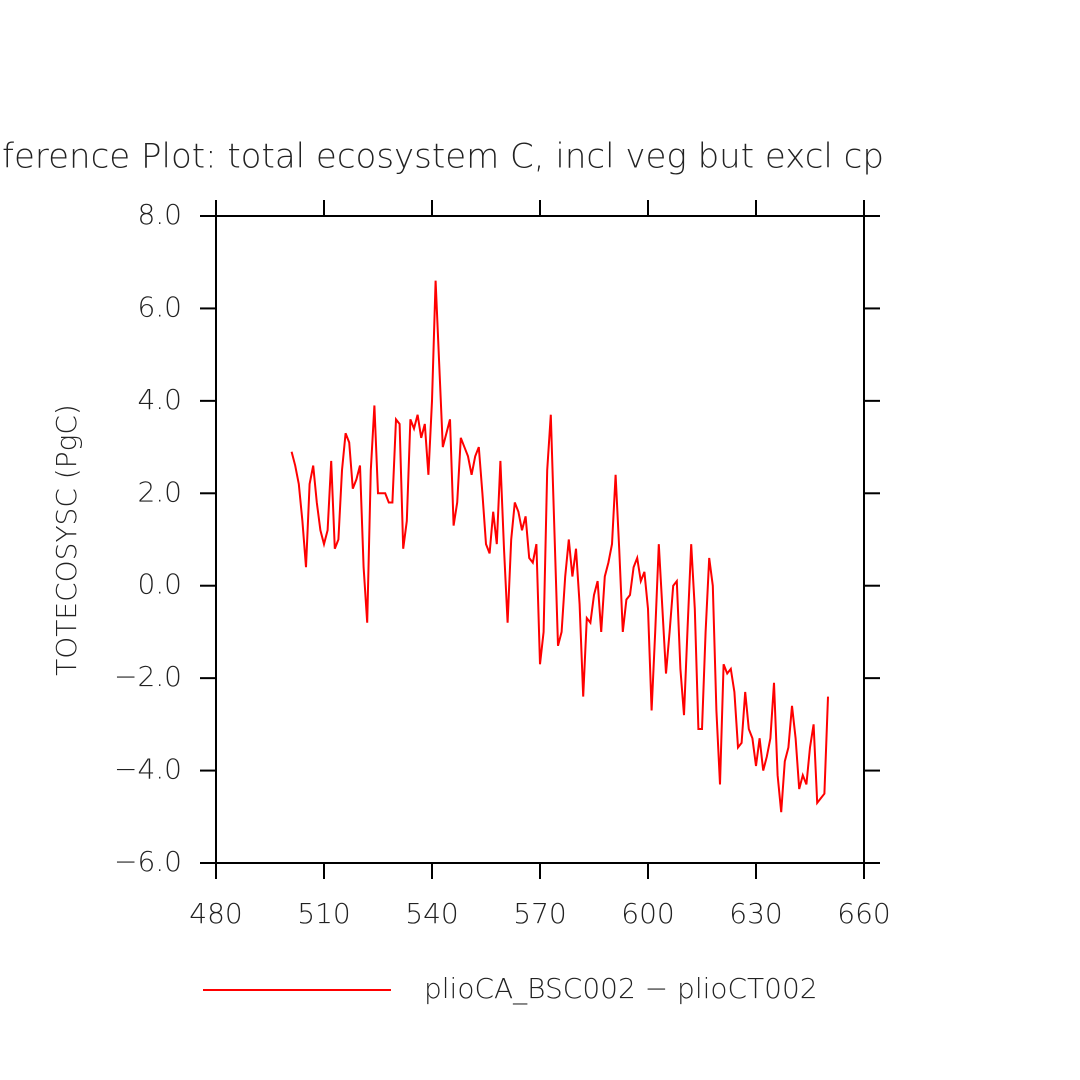 The image size is (1080, 1080). Describe the element at coordinates (159, 399) in the screenshot. I see `y-tick-label: 4.0` at that location.